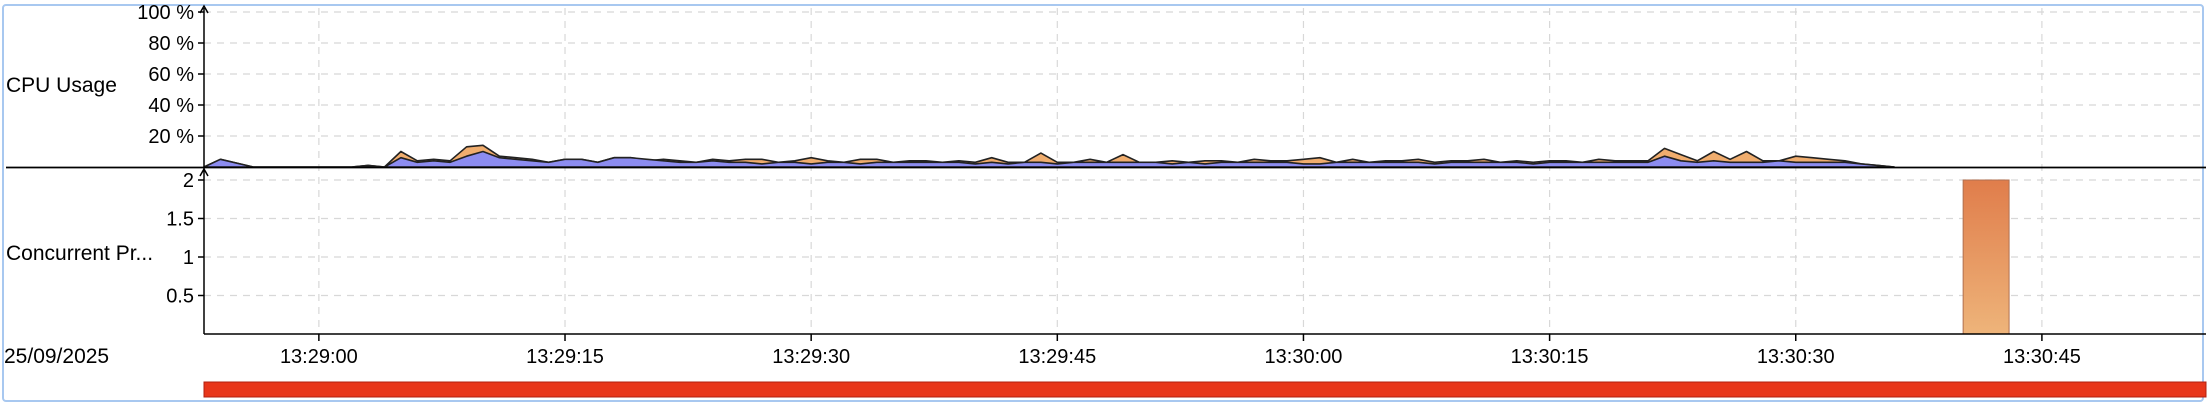 This screenshot has height=408, width=2210. What do you see at coordinates (188, 258) in the screenshot?
I see `concurrent-y-tick-label: 1` at bounding box center [188, 258].